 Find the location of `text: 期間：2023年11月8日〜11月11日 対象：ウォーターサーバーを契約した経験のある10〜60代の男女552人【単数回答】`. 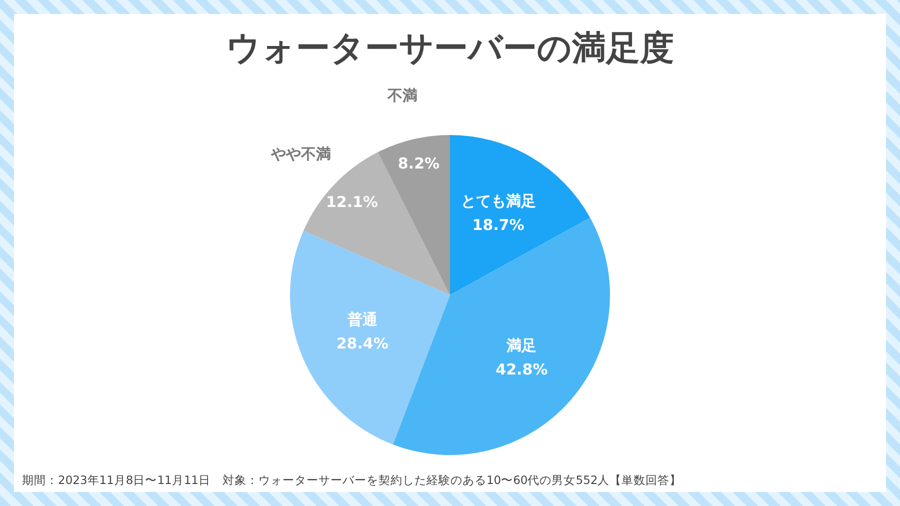

text: 期間：2023年11月8日〜11月11日 対象：ウォーターサーバーを契約した経験のある10〜60代の男女552人【単数回答】 is located at coordinates (352, 480).